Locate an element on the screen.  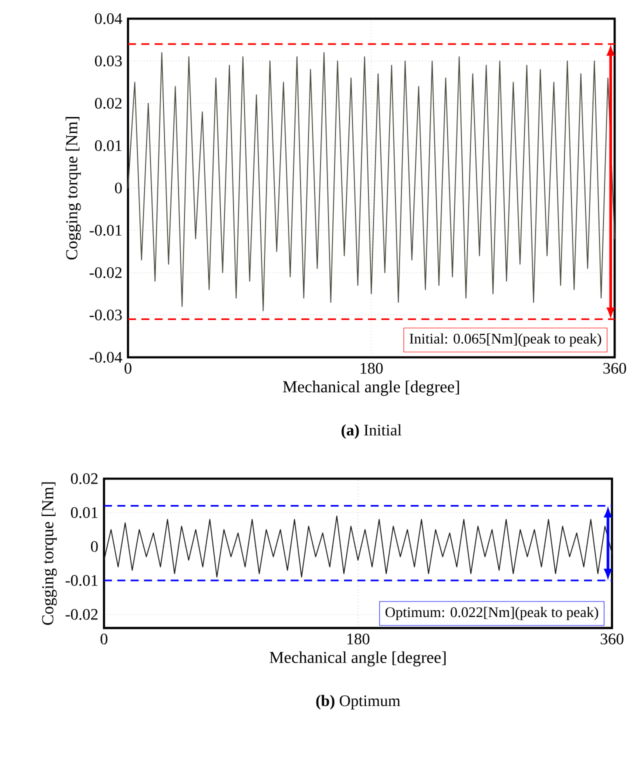
annotation: Initial: 0.065[Nm](peak to peak) is located at coordinates (506, 340).